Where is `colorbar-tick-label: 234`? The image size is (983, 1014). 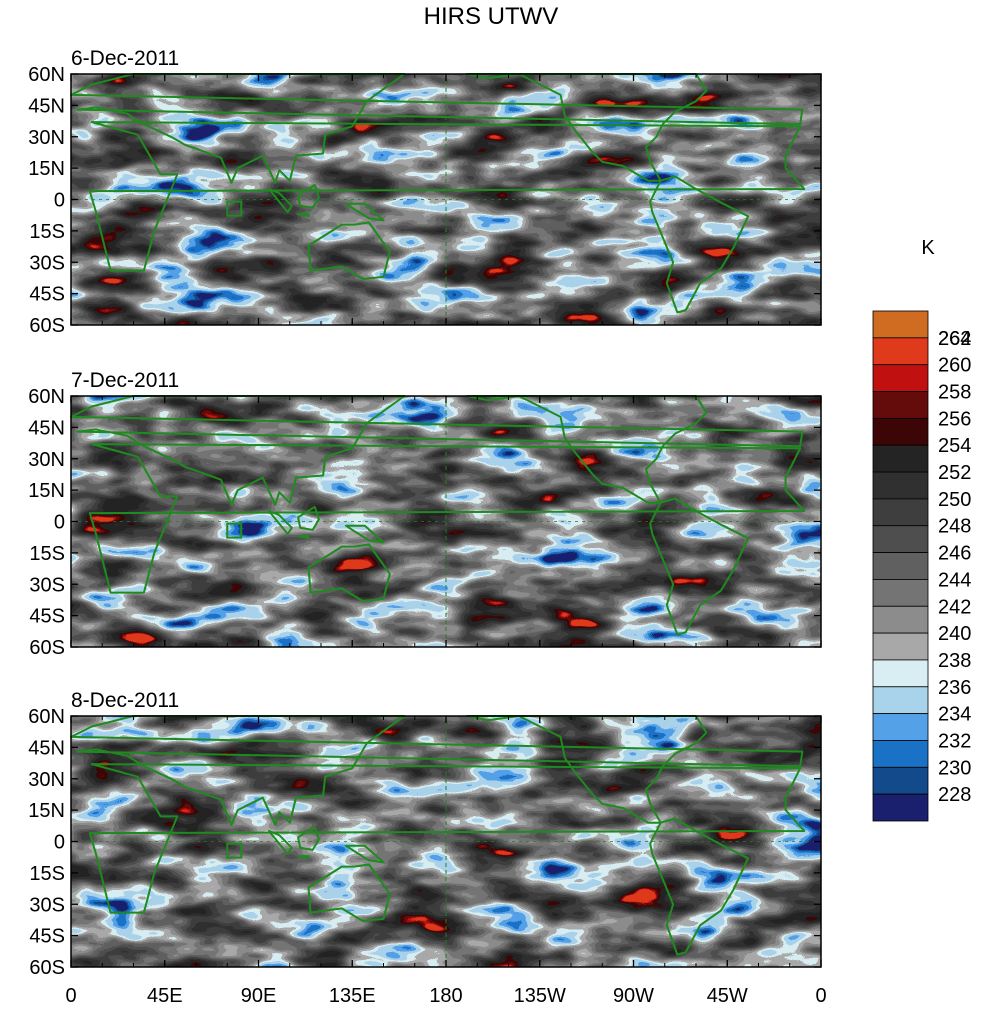 colorbar-tick-label: 234 is located at coordinates (954, 715).